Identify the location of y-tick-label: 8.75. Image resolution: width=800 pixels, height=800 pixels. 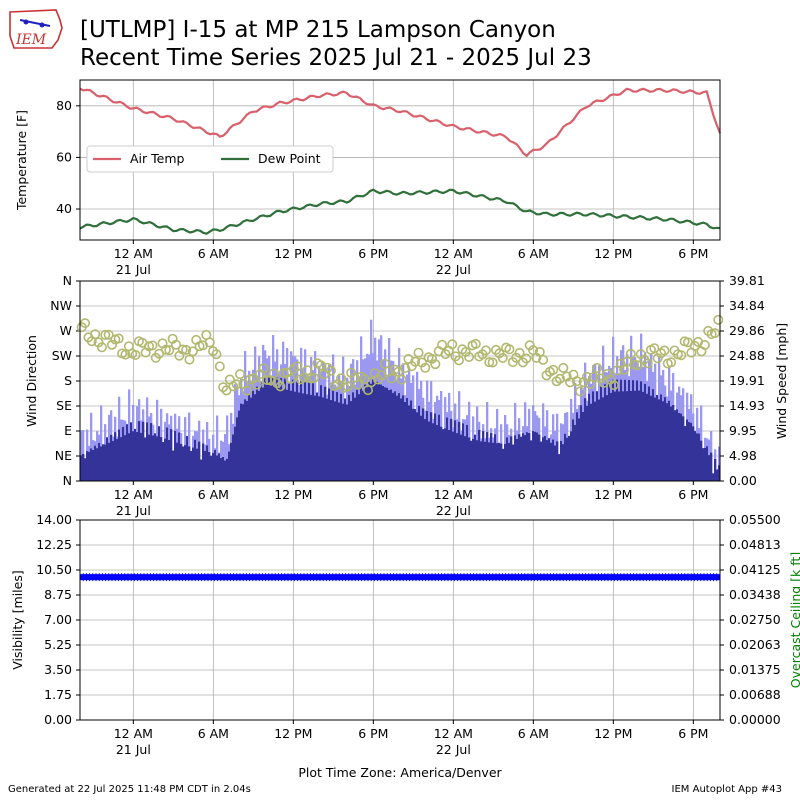
(58, 594).